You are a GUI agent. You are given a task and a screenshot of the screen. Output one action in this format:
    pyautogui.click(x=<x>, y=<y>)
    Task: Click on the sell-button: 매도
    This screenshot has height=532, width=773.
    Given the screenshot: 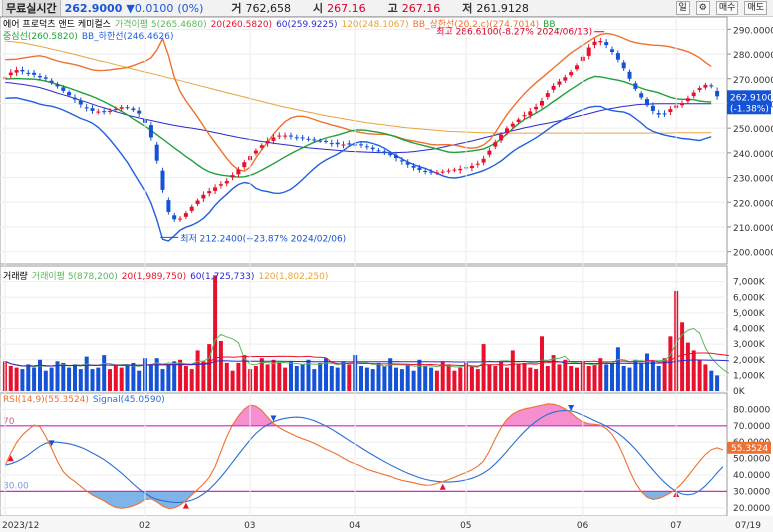 What is the action you would take?
    pyautogui.click(x=755, y=8)
    